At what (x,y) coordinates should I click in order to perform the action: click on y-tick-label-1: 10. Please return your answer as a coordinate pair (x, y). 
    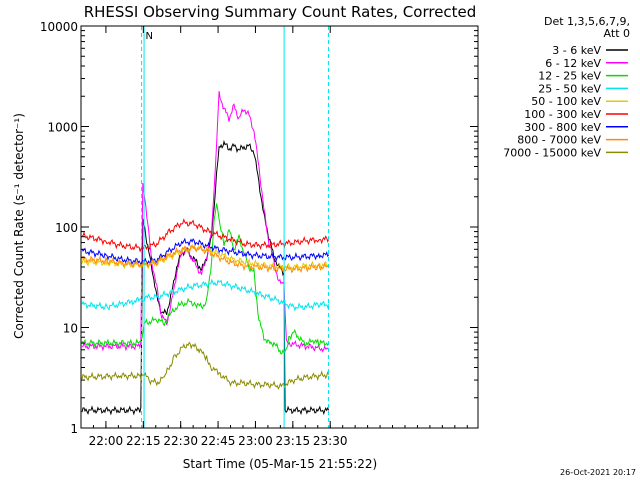
    Looking at the image, I should click on (70, 329).